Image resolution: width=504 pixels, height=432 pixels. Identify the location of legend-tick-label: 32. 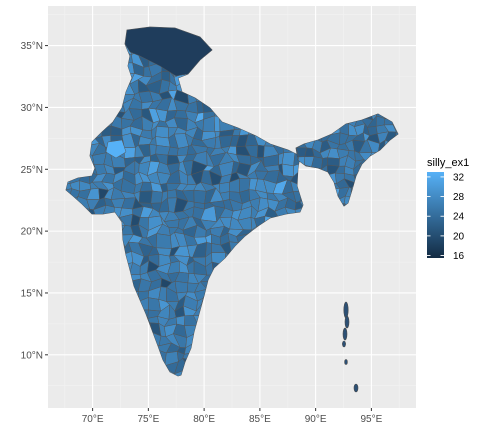
(459, 177).